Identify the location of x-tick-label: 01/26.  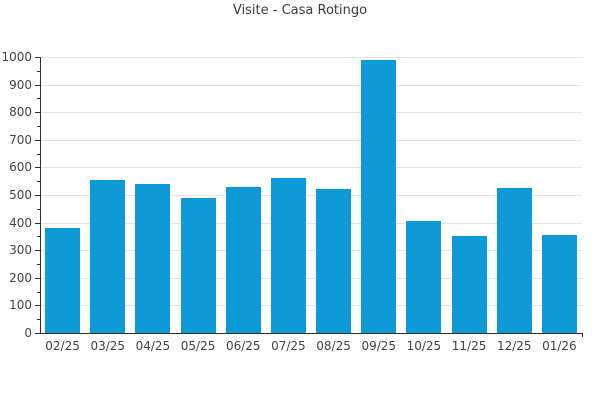
(559, 346).